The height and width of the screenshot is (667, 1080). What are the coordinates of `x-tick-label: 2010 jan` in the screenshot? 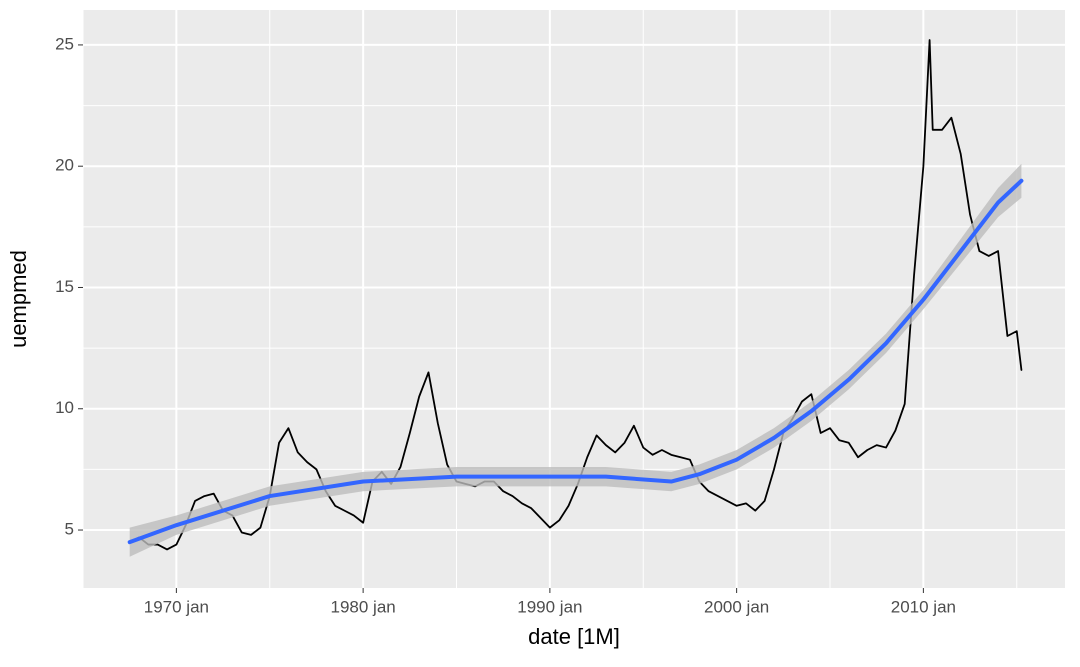 It's located at (923, 606).